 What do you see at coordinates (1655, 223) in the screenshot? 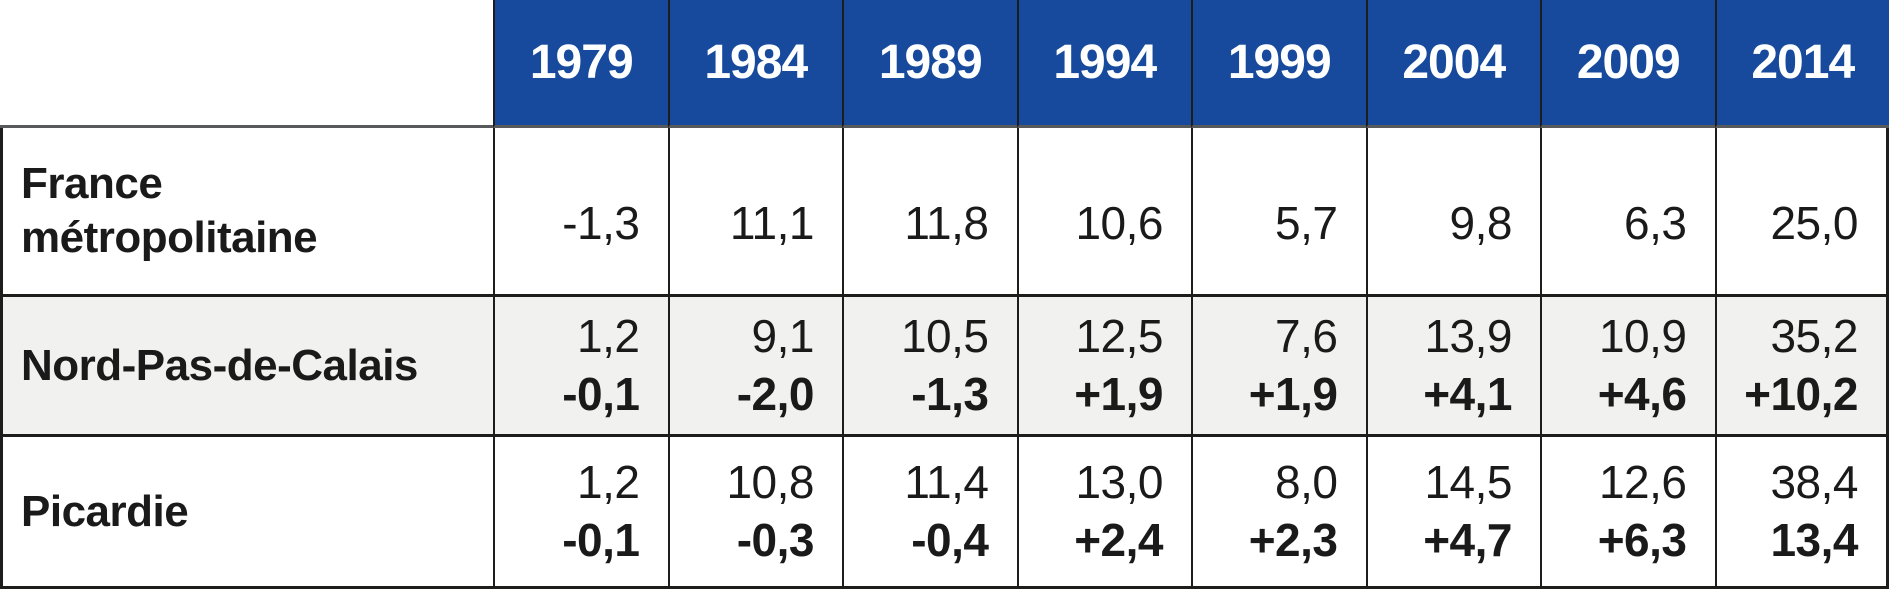
I see `value-primary: 6,3` at bounding box center [1655, 223].